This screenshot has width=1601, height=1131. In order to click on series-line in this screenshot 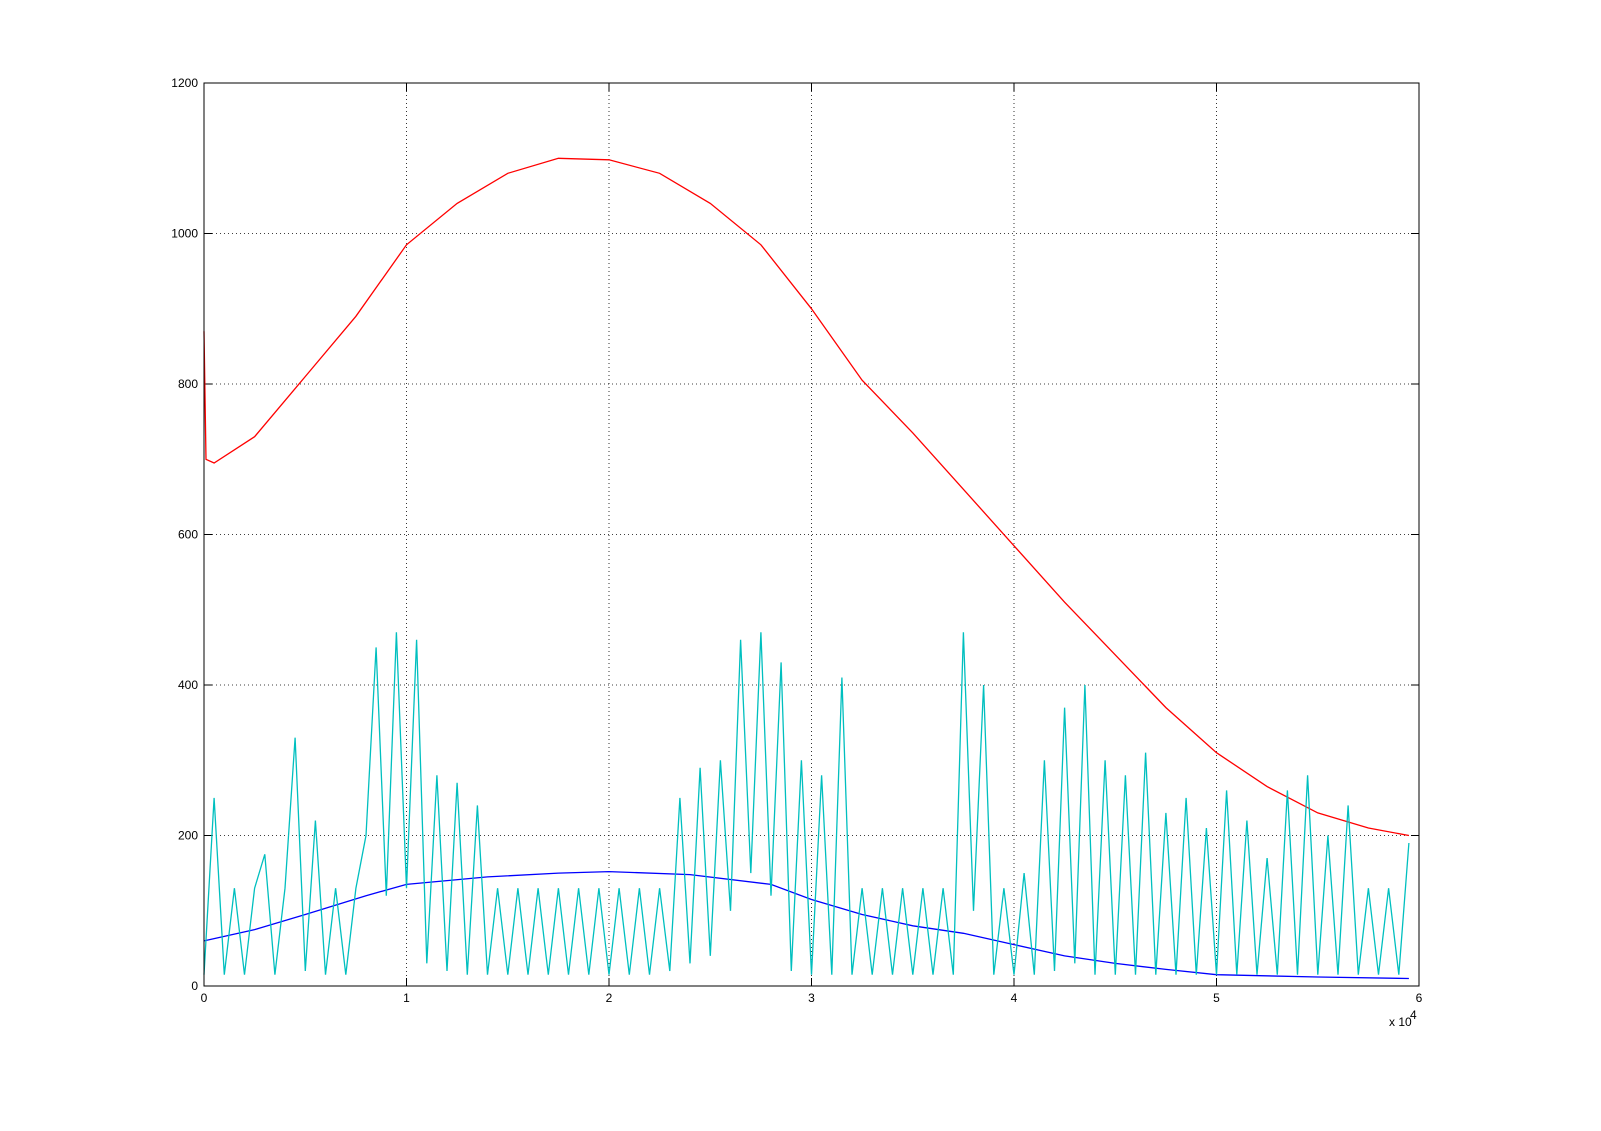, I will do `click(806, 925)`.